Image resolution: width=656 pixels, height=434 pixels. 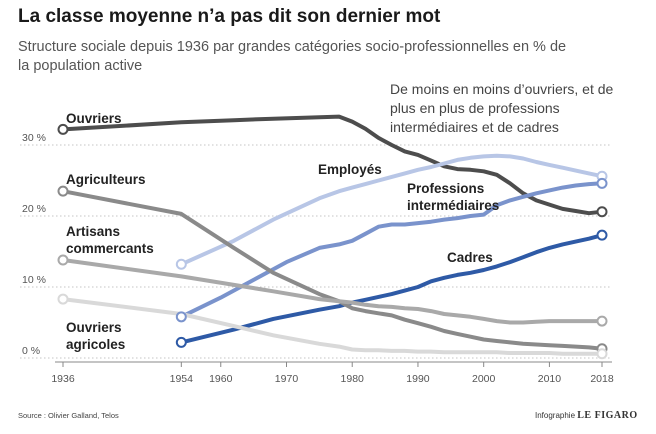 What do you see at coordinates (602, 235) in the screenshot?
I see `end-marker-cadres` at bounding box center [602, 235].